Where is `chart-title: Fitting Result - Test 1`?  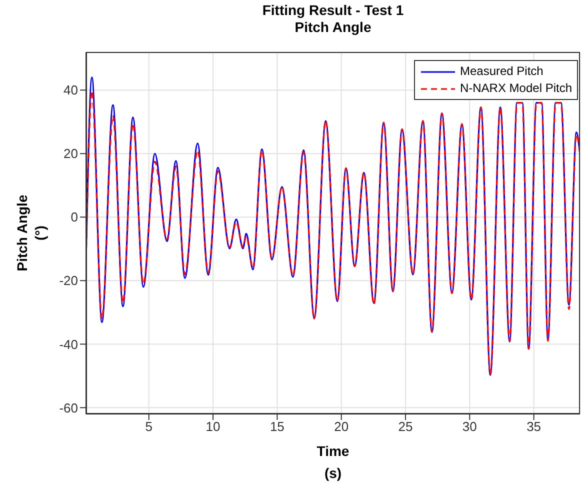
chart-title: Fitting Result - Test 1 is located at coordinates (333, 10).